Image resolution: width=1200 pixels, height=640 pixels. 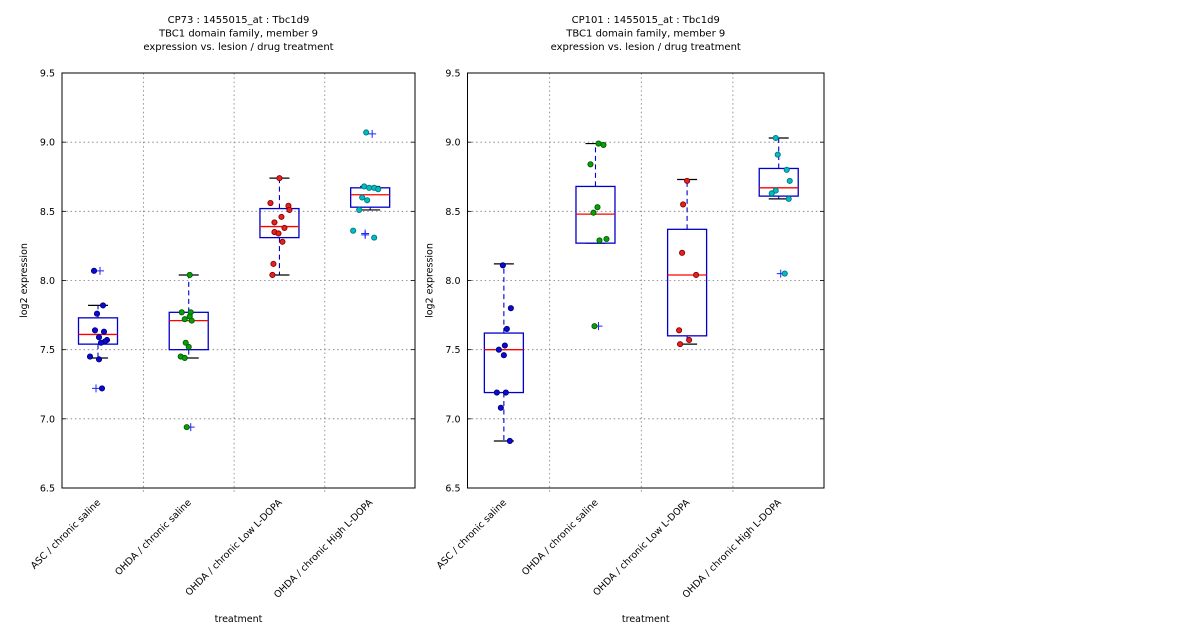 What do you see at coordinates (560, 537) in the screenshot?
I see `x-tick-label: OHDA / chronic saline` at bounding box center [560, 537].